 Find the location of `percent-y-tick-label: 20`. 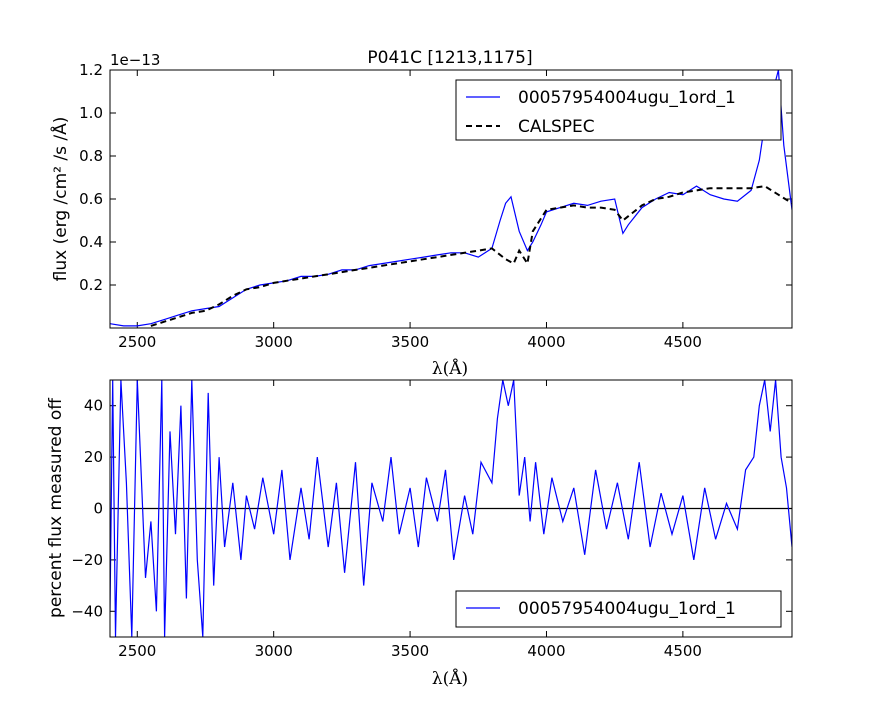

percent-y-tick-label: 20 is located at coordinates (93, 457).